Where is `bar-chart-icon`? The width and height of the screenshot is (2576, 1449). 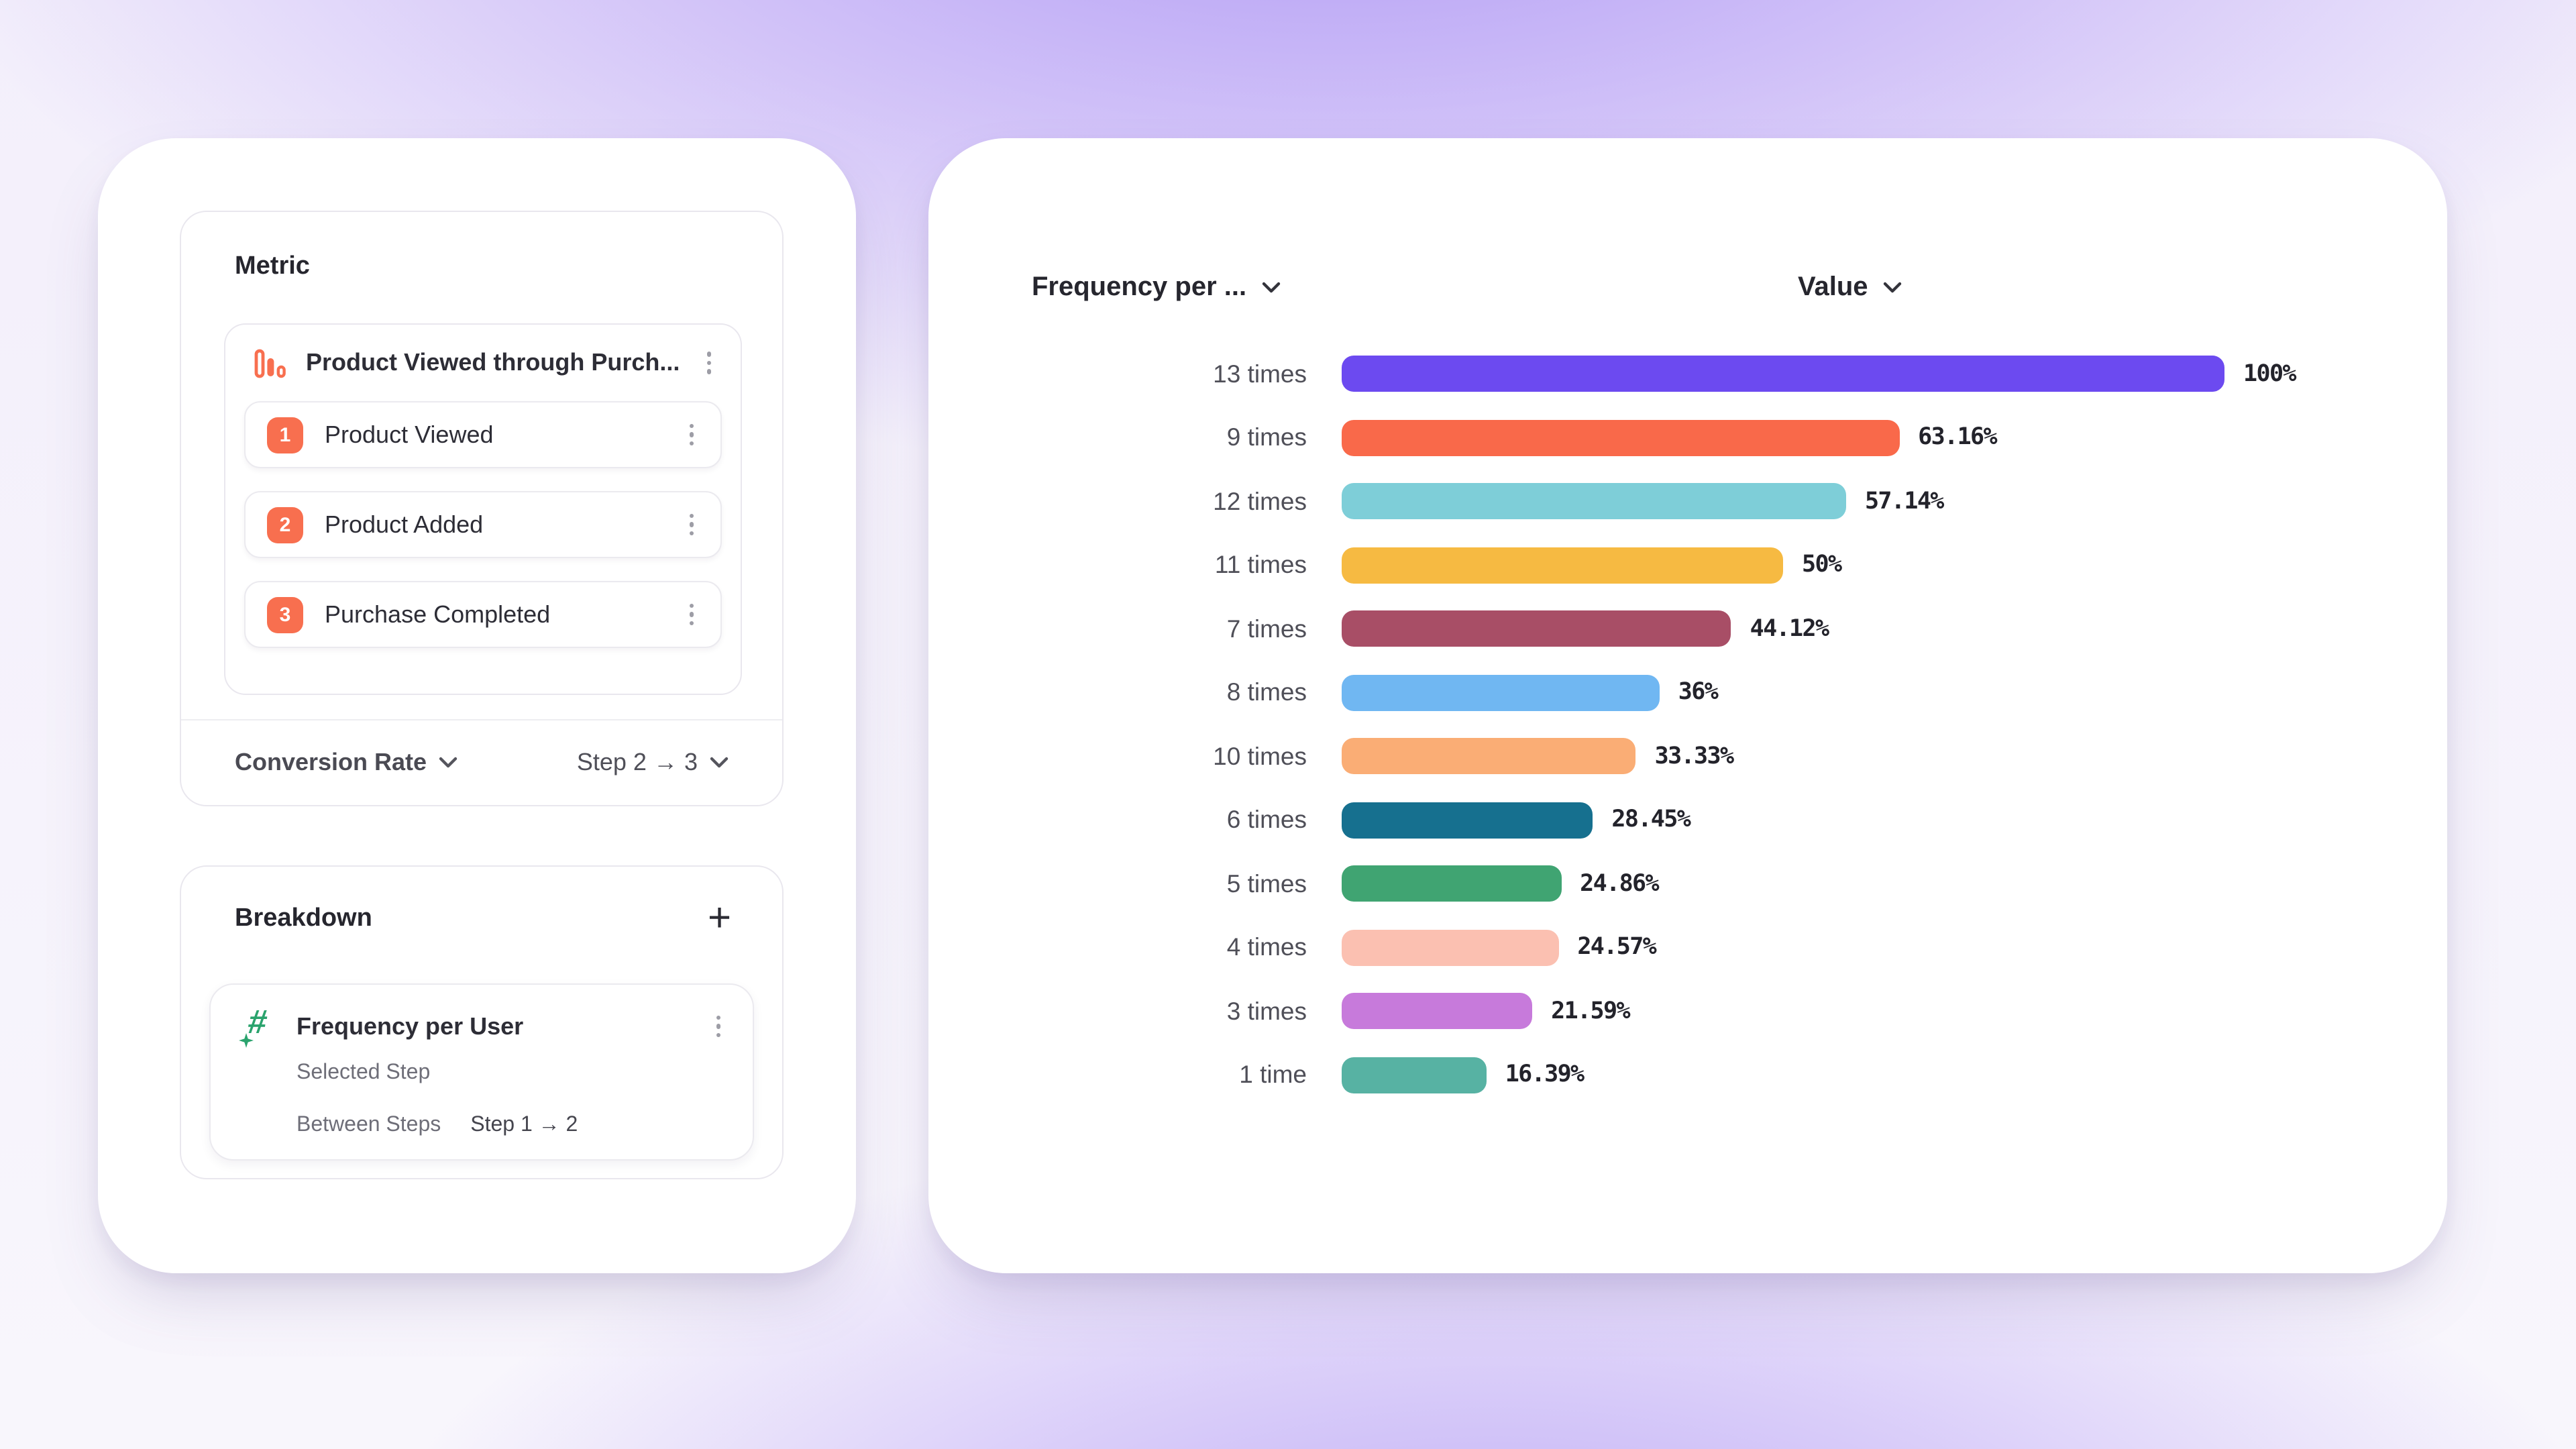
bar-chart-icon is located at coordinates (270, 363).